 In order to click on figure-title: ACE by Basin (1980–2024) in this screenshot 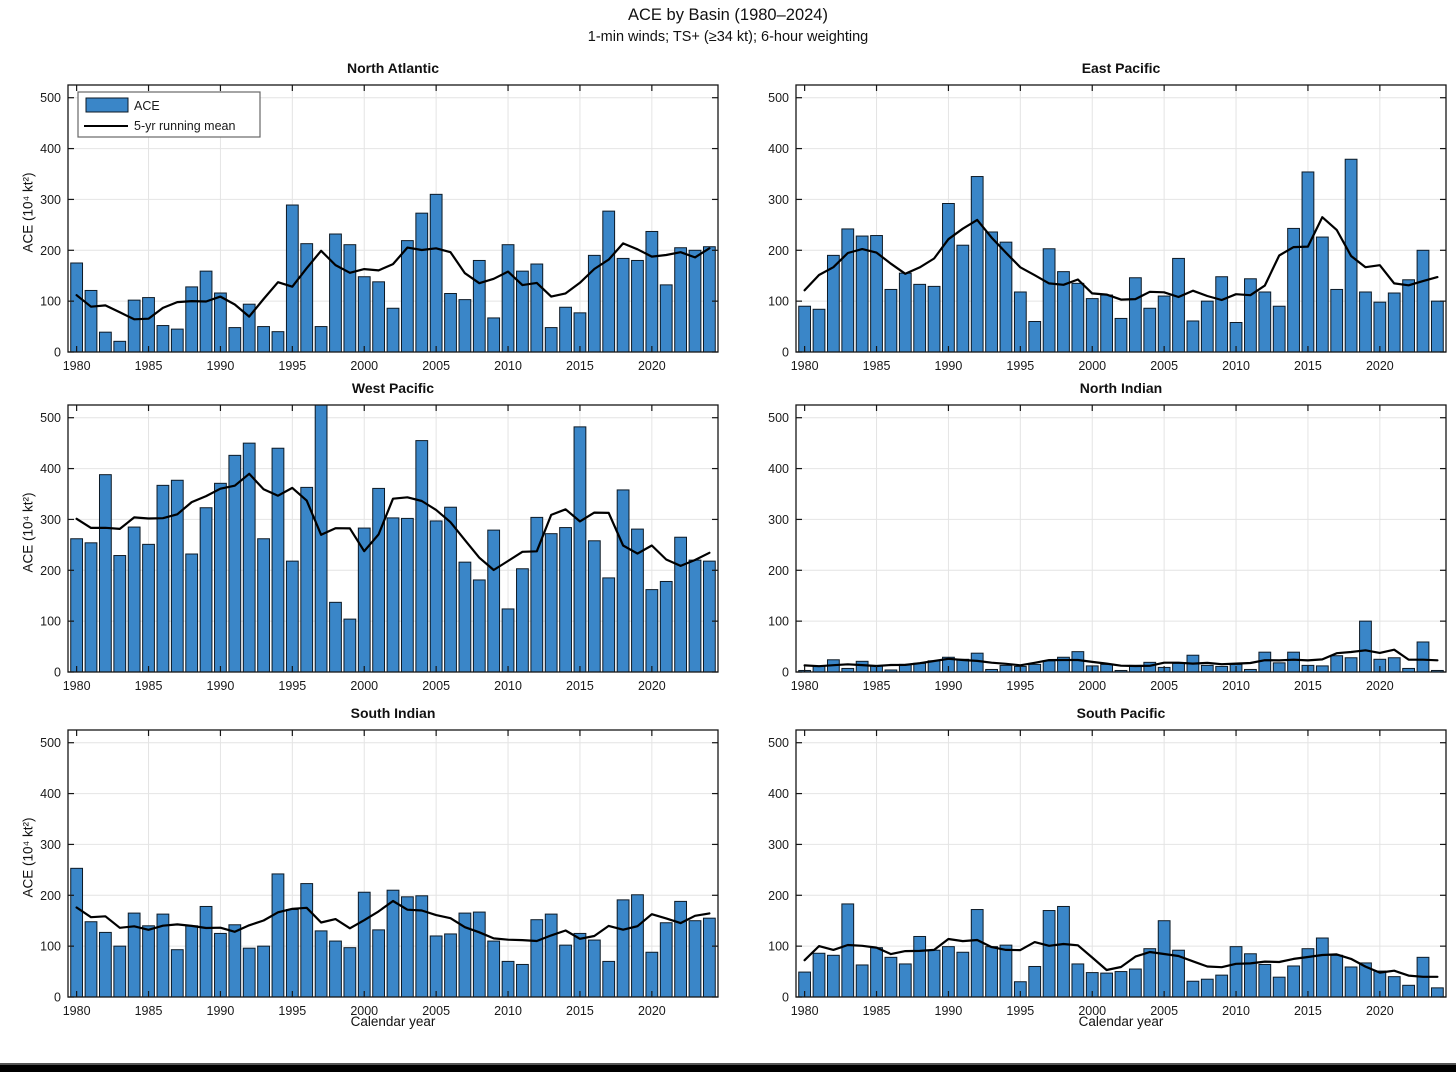, I will do `click(728, 15)`.